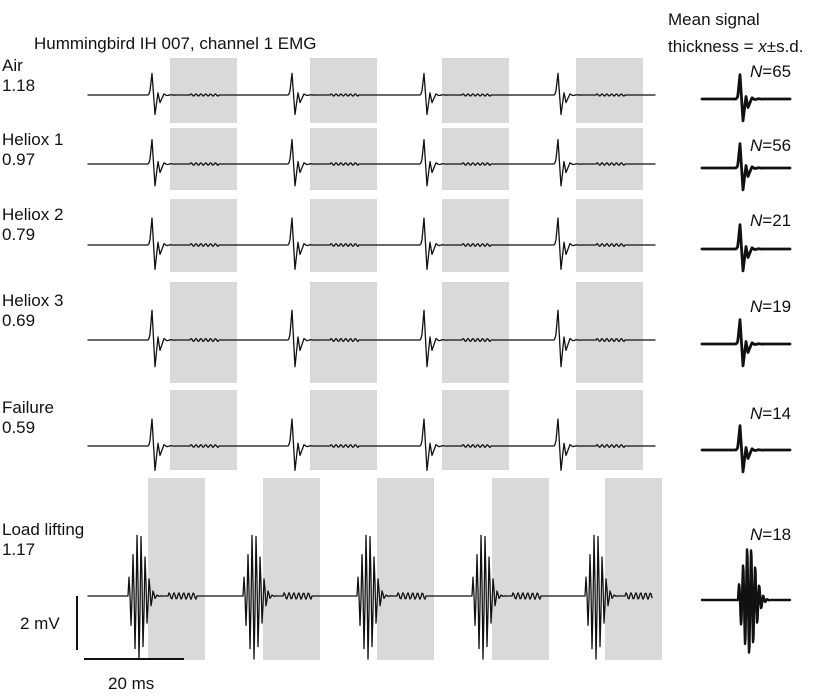  I want to click on n-count: N=14, so click(770, 413).